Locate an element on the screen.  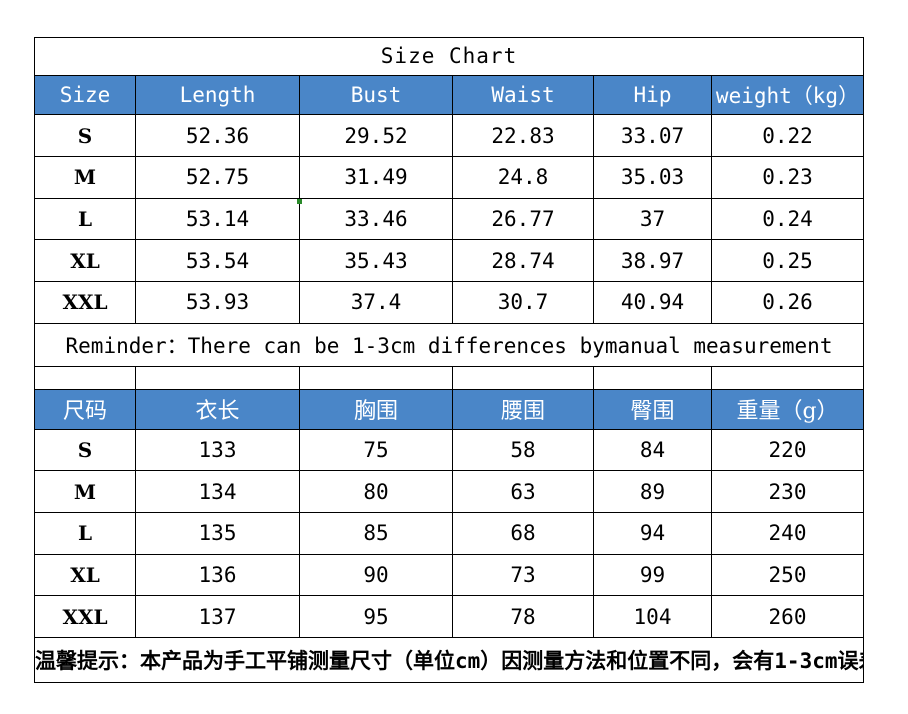
cn-cell-length: 137 is located at coordinates (217, 617).